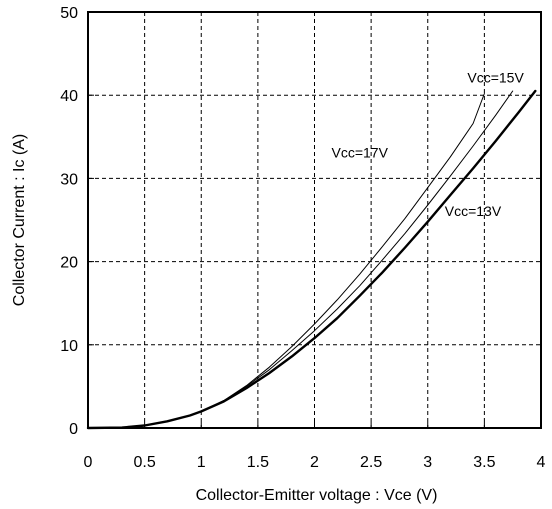  What do you see at coordinates (314, 462) in the screenshot?
I see `x-tick-label: 2` at bounding box center [314, 462].